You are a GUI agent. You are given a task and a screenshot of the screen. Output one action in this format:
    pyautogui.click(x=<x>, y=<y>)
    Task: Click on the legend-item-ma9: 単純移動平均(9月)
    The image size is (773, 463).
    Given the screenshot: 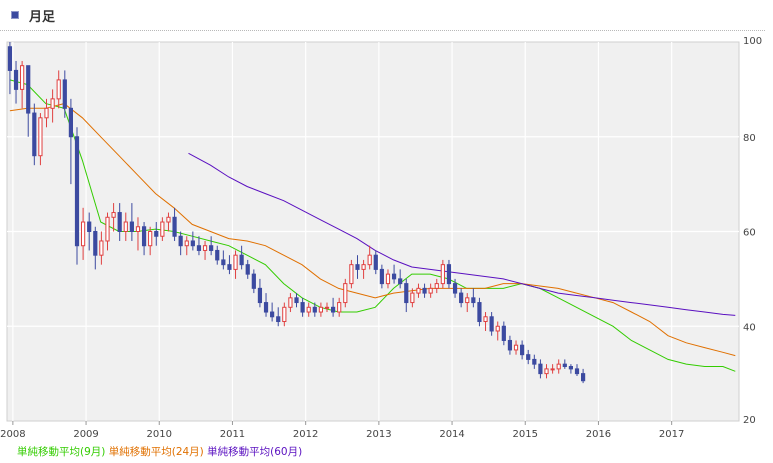 What is the action you would take?
    pyautogui.click(x=61, y=452)
    